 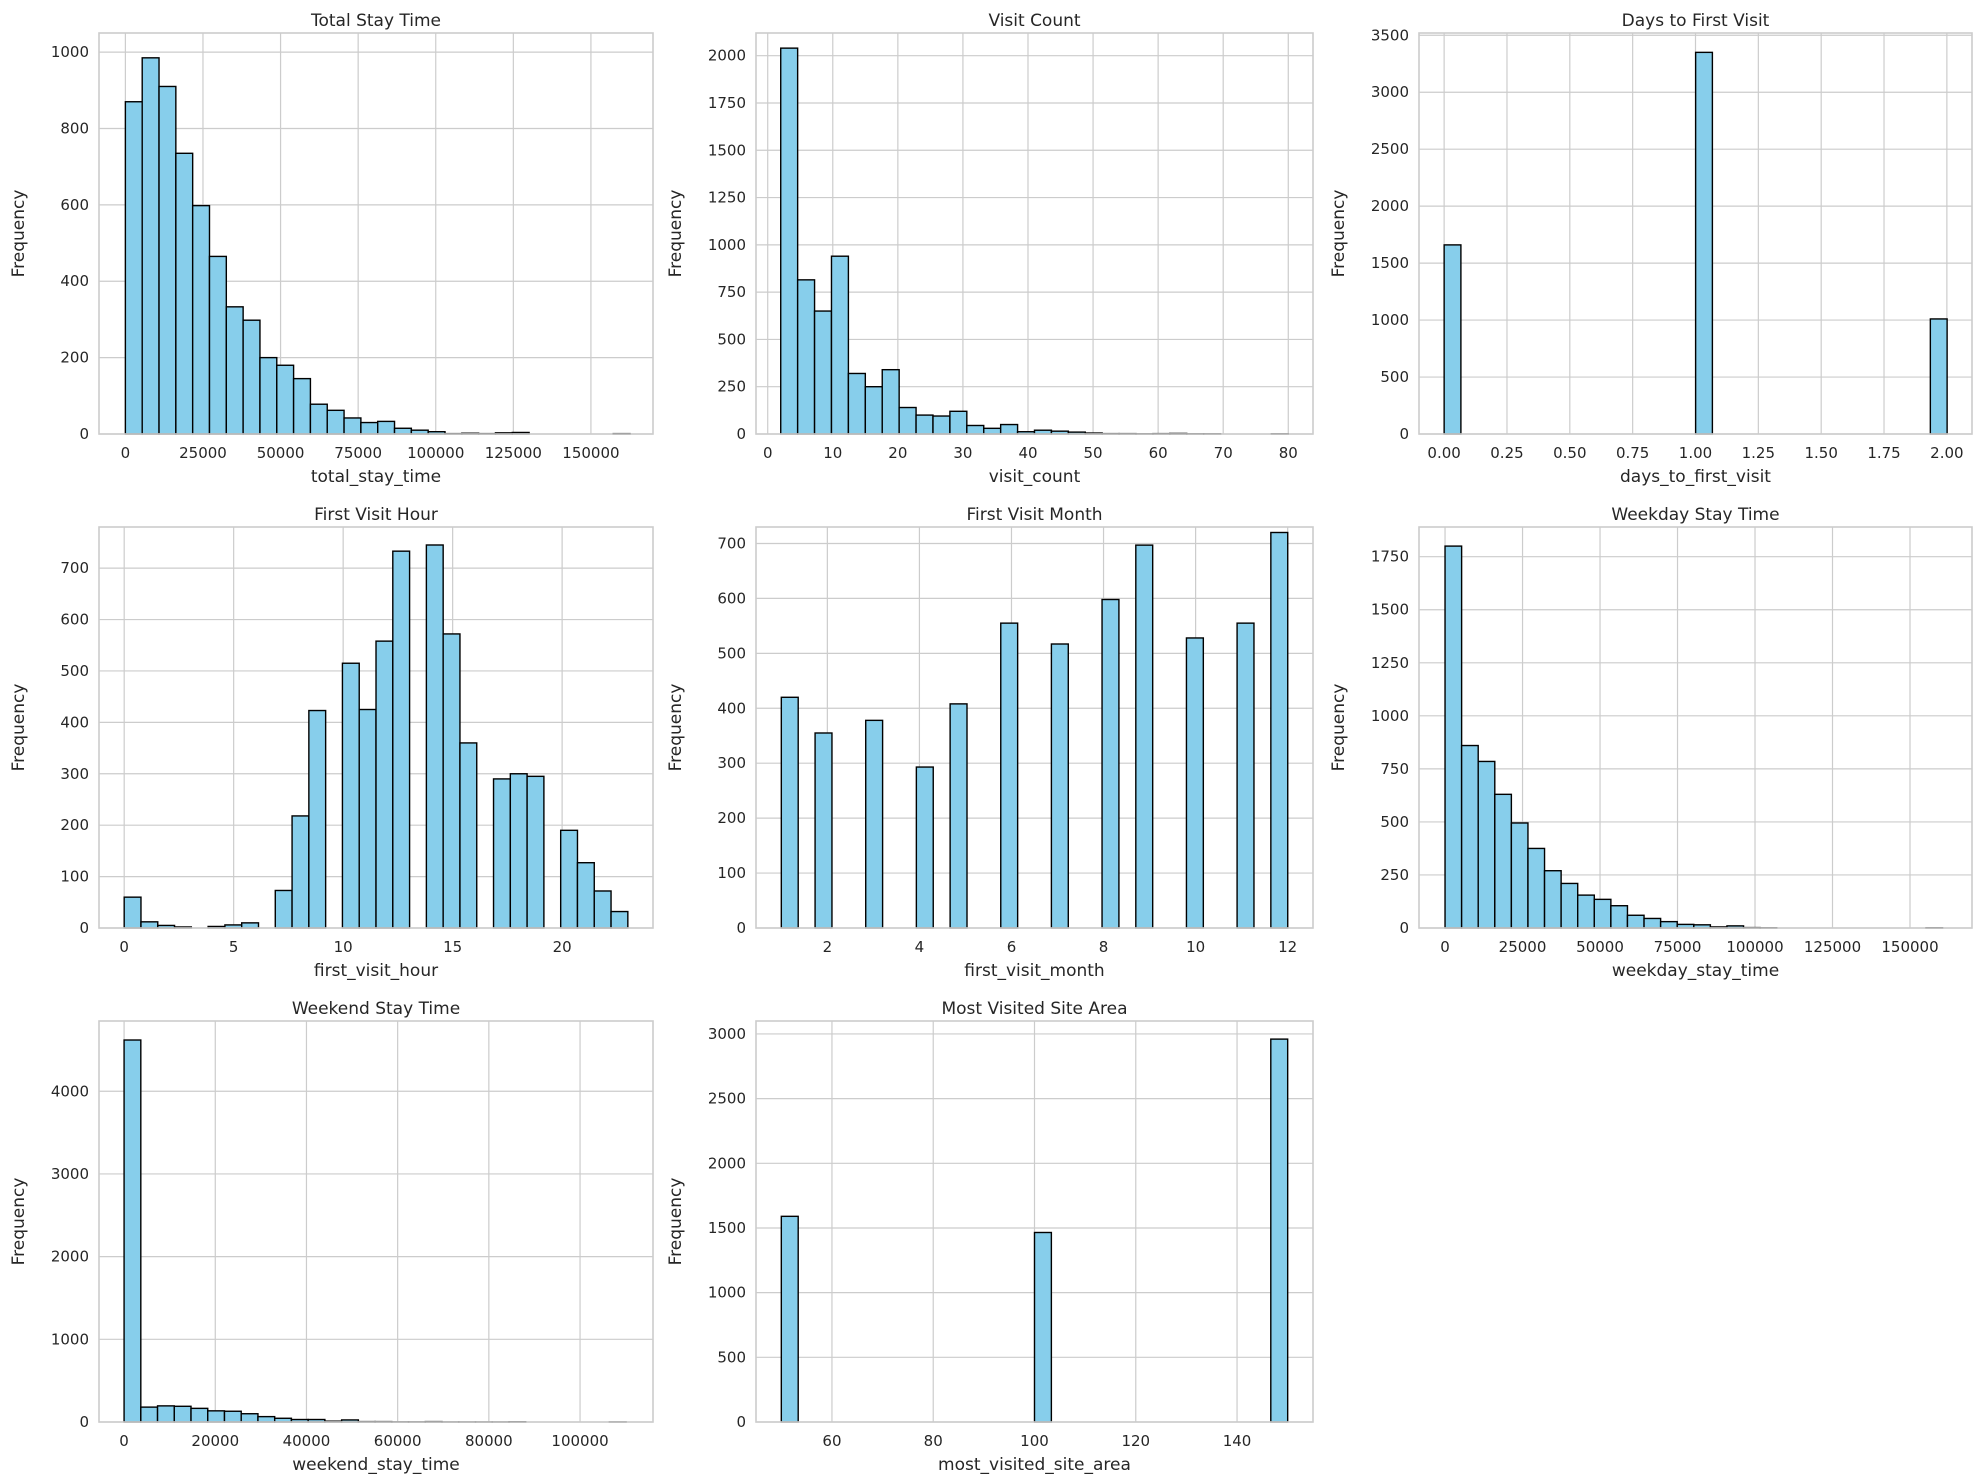 What do you see at coordinates (1696, 21) in the screenshot?
I see `subplot-title: Days to First Visit` at bounding box center [1696, 21].